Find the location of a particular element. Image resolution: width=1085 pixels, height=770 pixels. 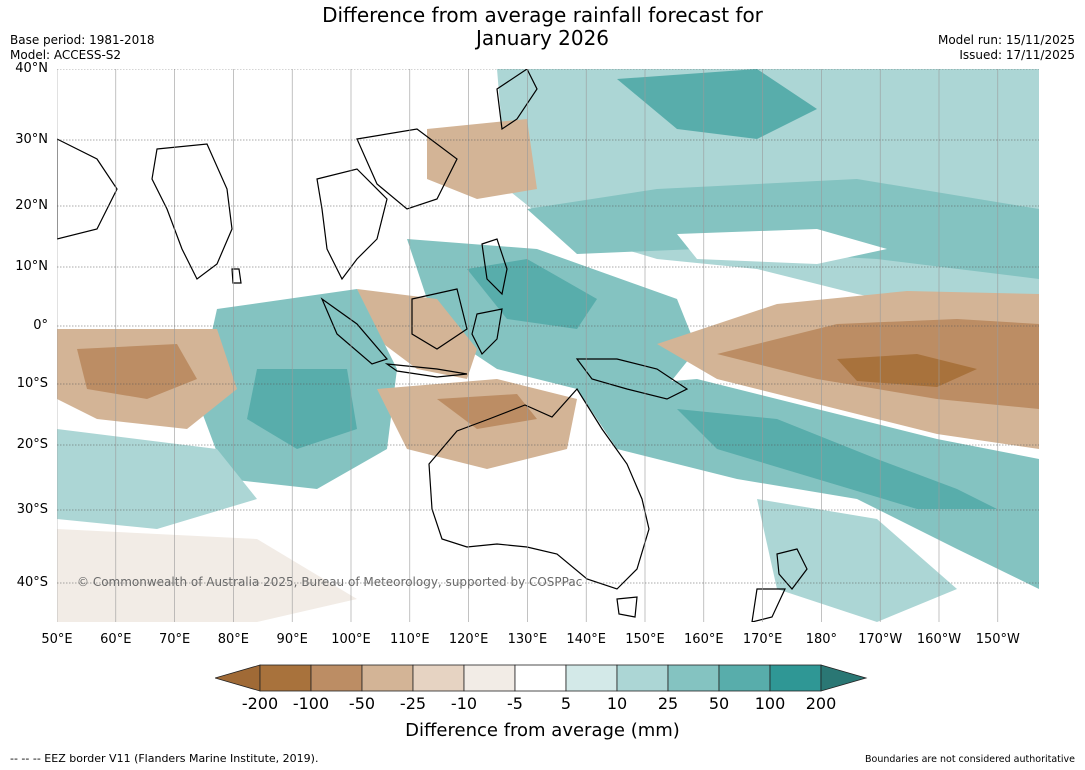

latitude-label: 30°S is located at coordinates (32, 509).